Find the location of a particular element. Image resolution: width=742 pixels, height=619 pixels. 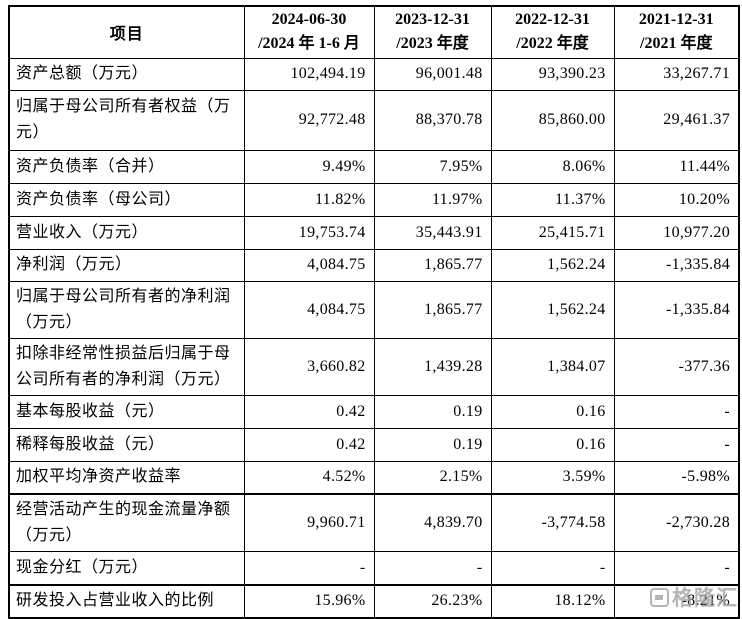

cell-value: 11.37% is located at coordinates (552, 199).